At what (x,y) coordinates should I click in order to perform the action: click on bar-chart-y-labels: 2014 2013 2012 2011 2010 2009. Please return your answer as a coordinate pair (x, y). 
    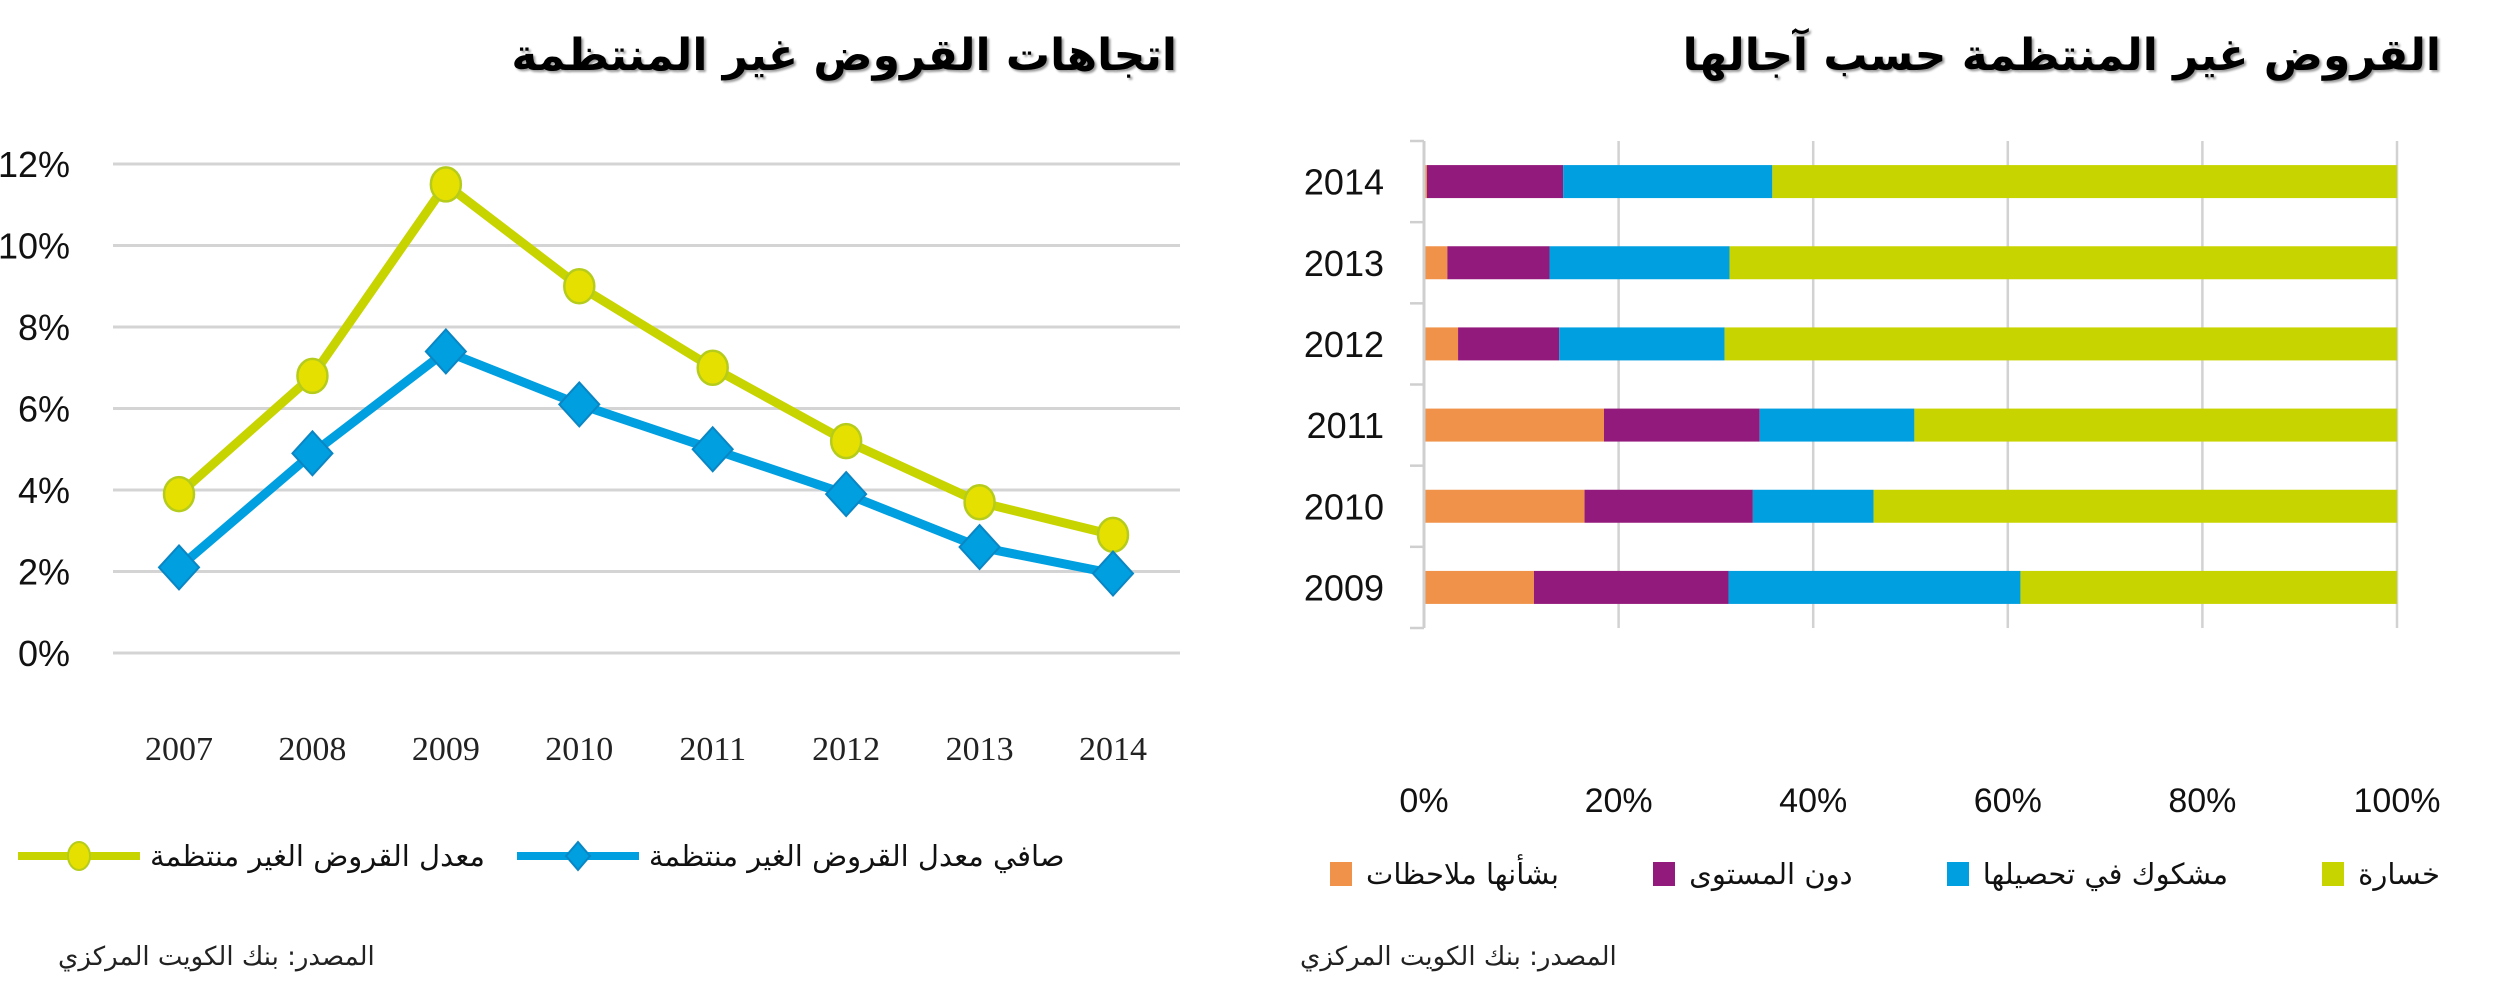
    Looking at the image, I should click on (1344, 385).